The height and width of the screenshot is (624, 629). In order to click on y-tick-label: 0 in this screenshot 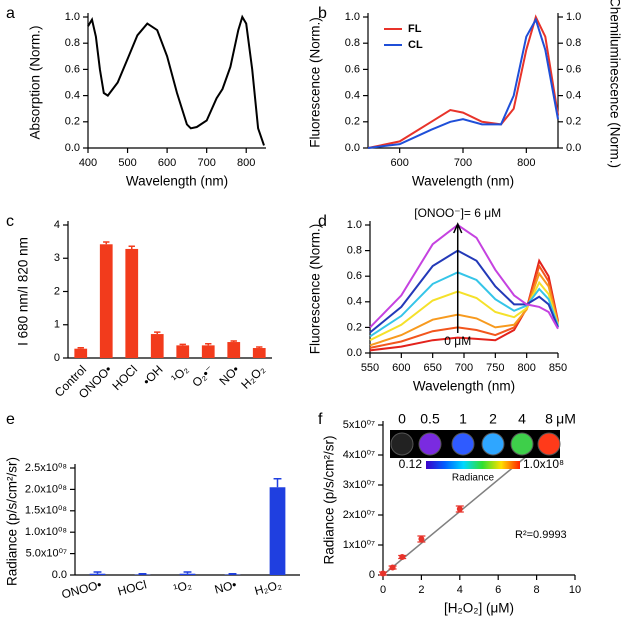, I will do `click(372, 575)`.